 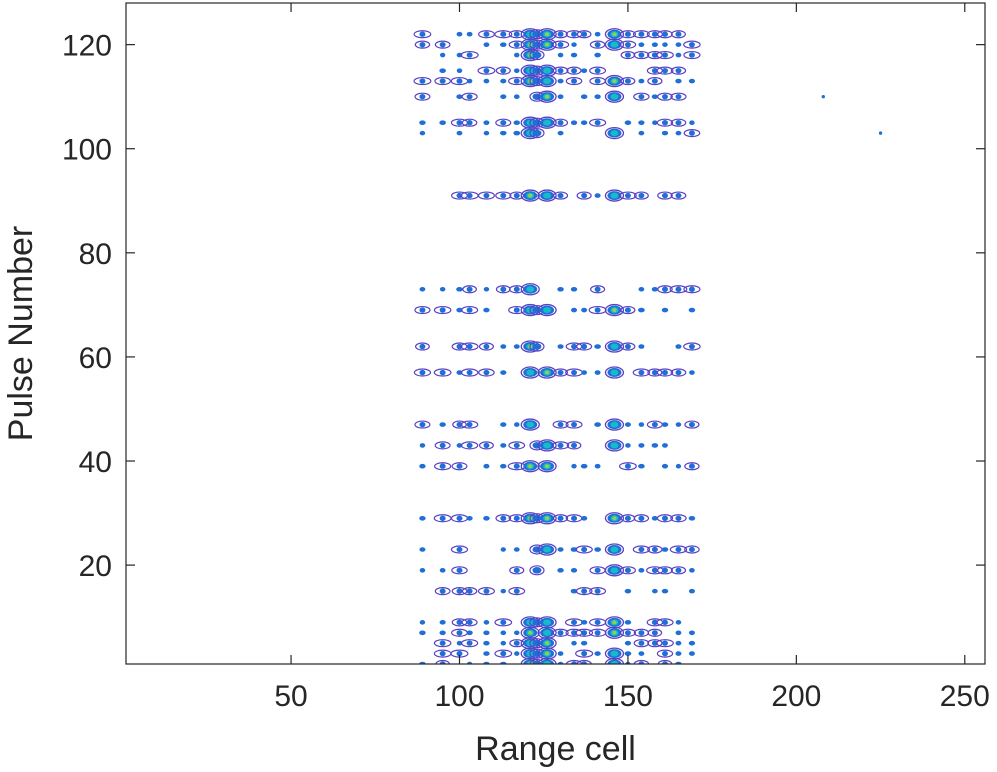 I want to click on x-tick-label: 150, so click(x=628, y=696).